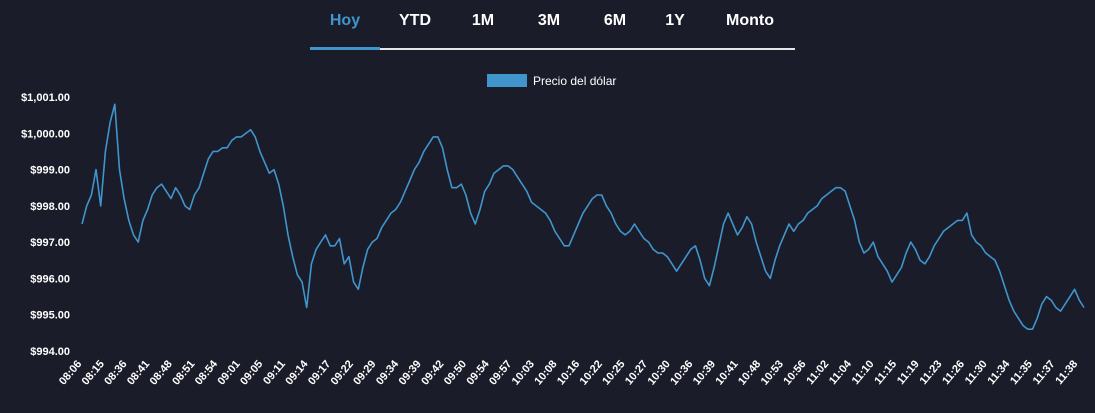  Describe the element at coordinates (93, 372) in the screenshot. I see `x-tick-label: 08:15` at that location.